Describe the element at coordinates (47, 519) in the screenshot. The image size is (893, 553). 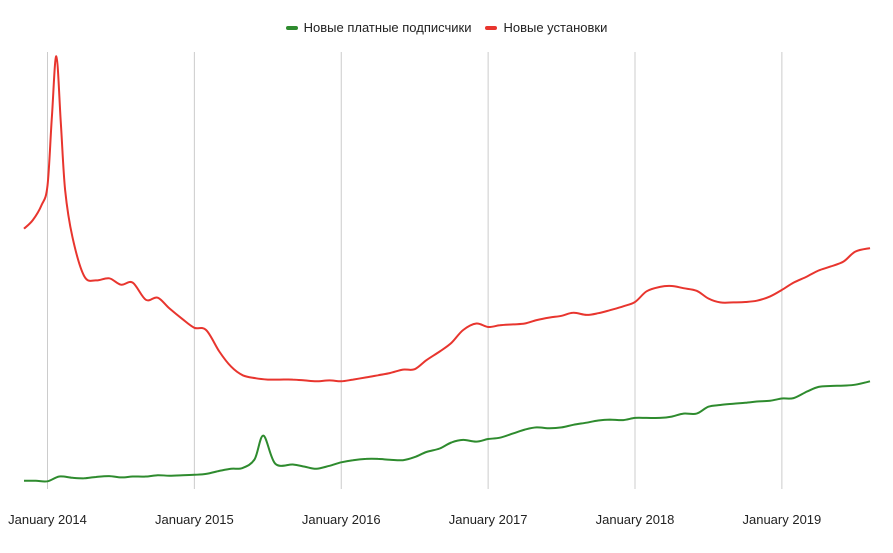
I see `x-tick-label-0: January 2014` at that location.